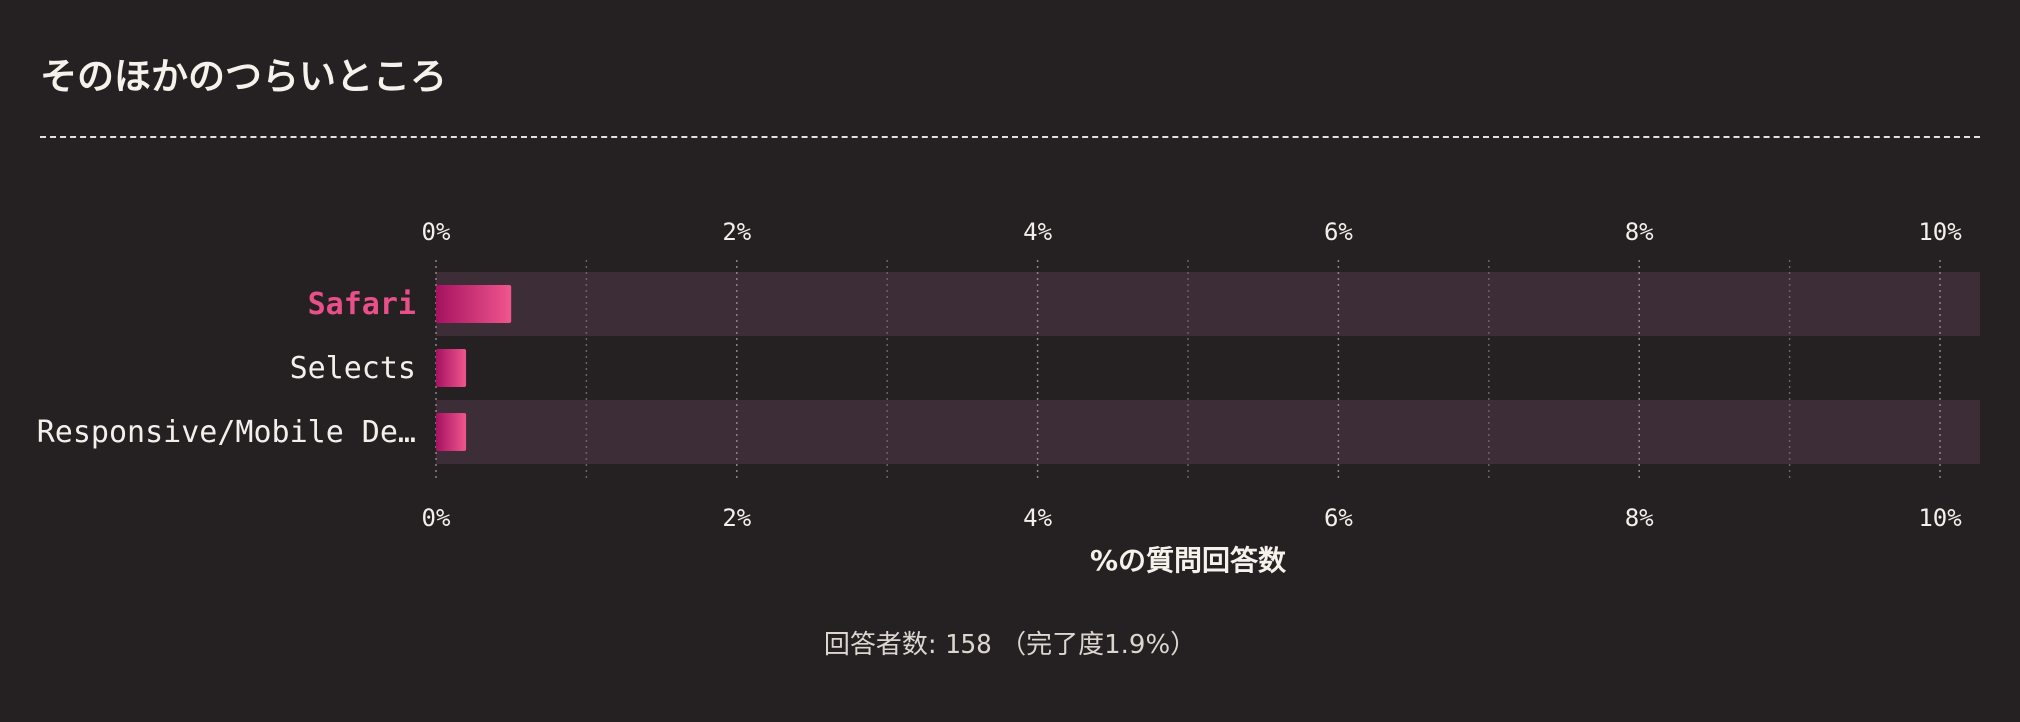  I want to click on category-label: Selects, so click(353, 368).